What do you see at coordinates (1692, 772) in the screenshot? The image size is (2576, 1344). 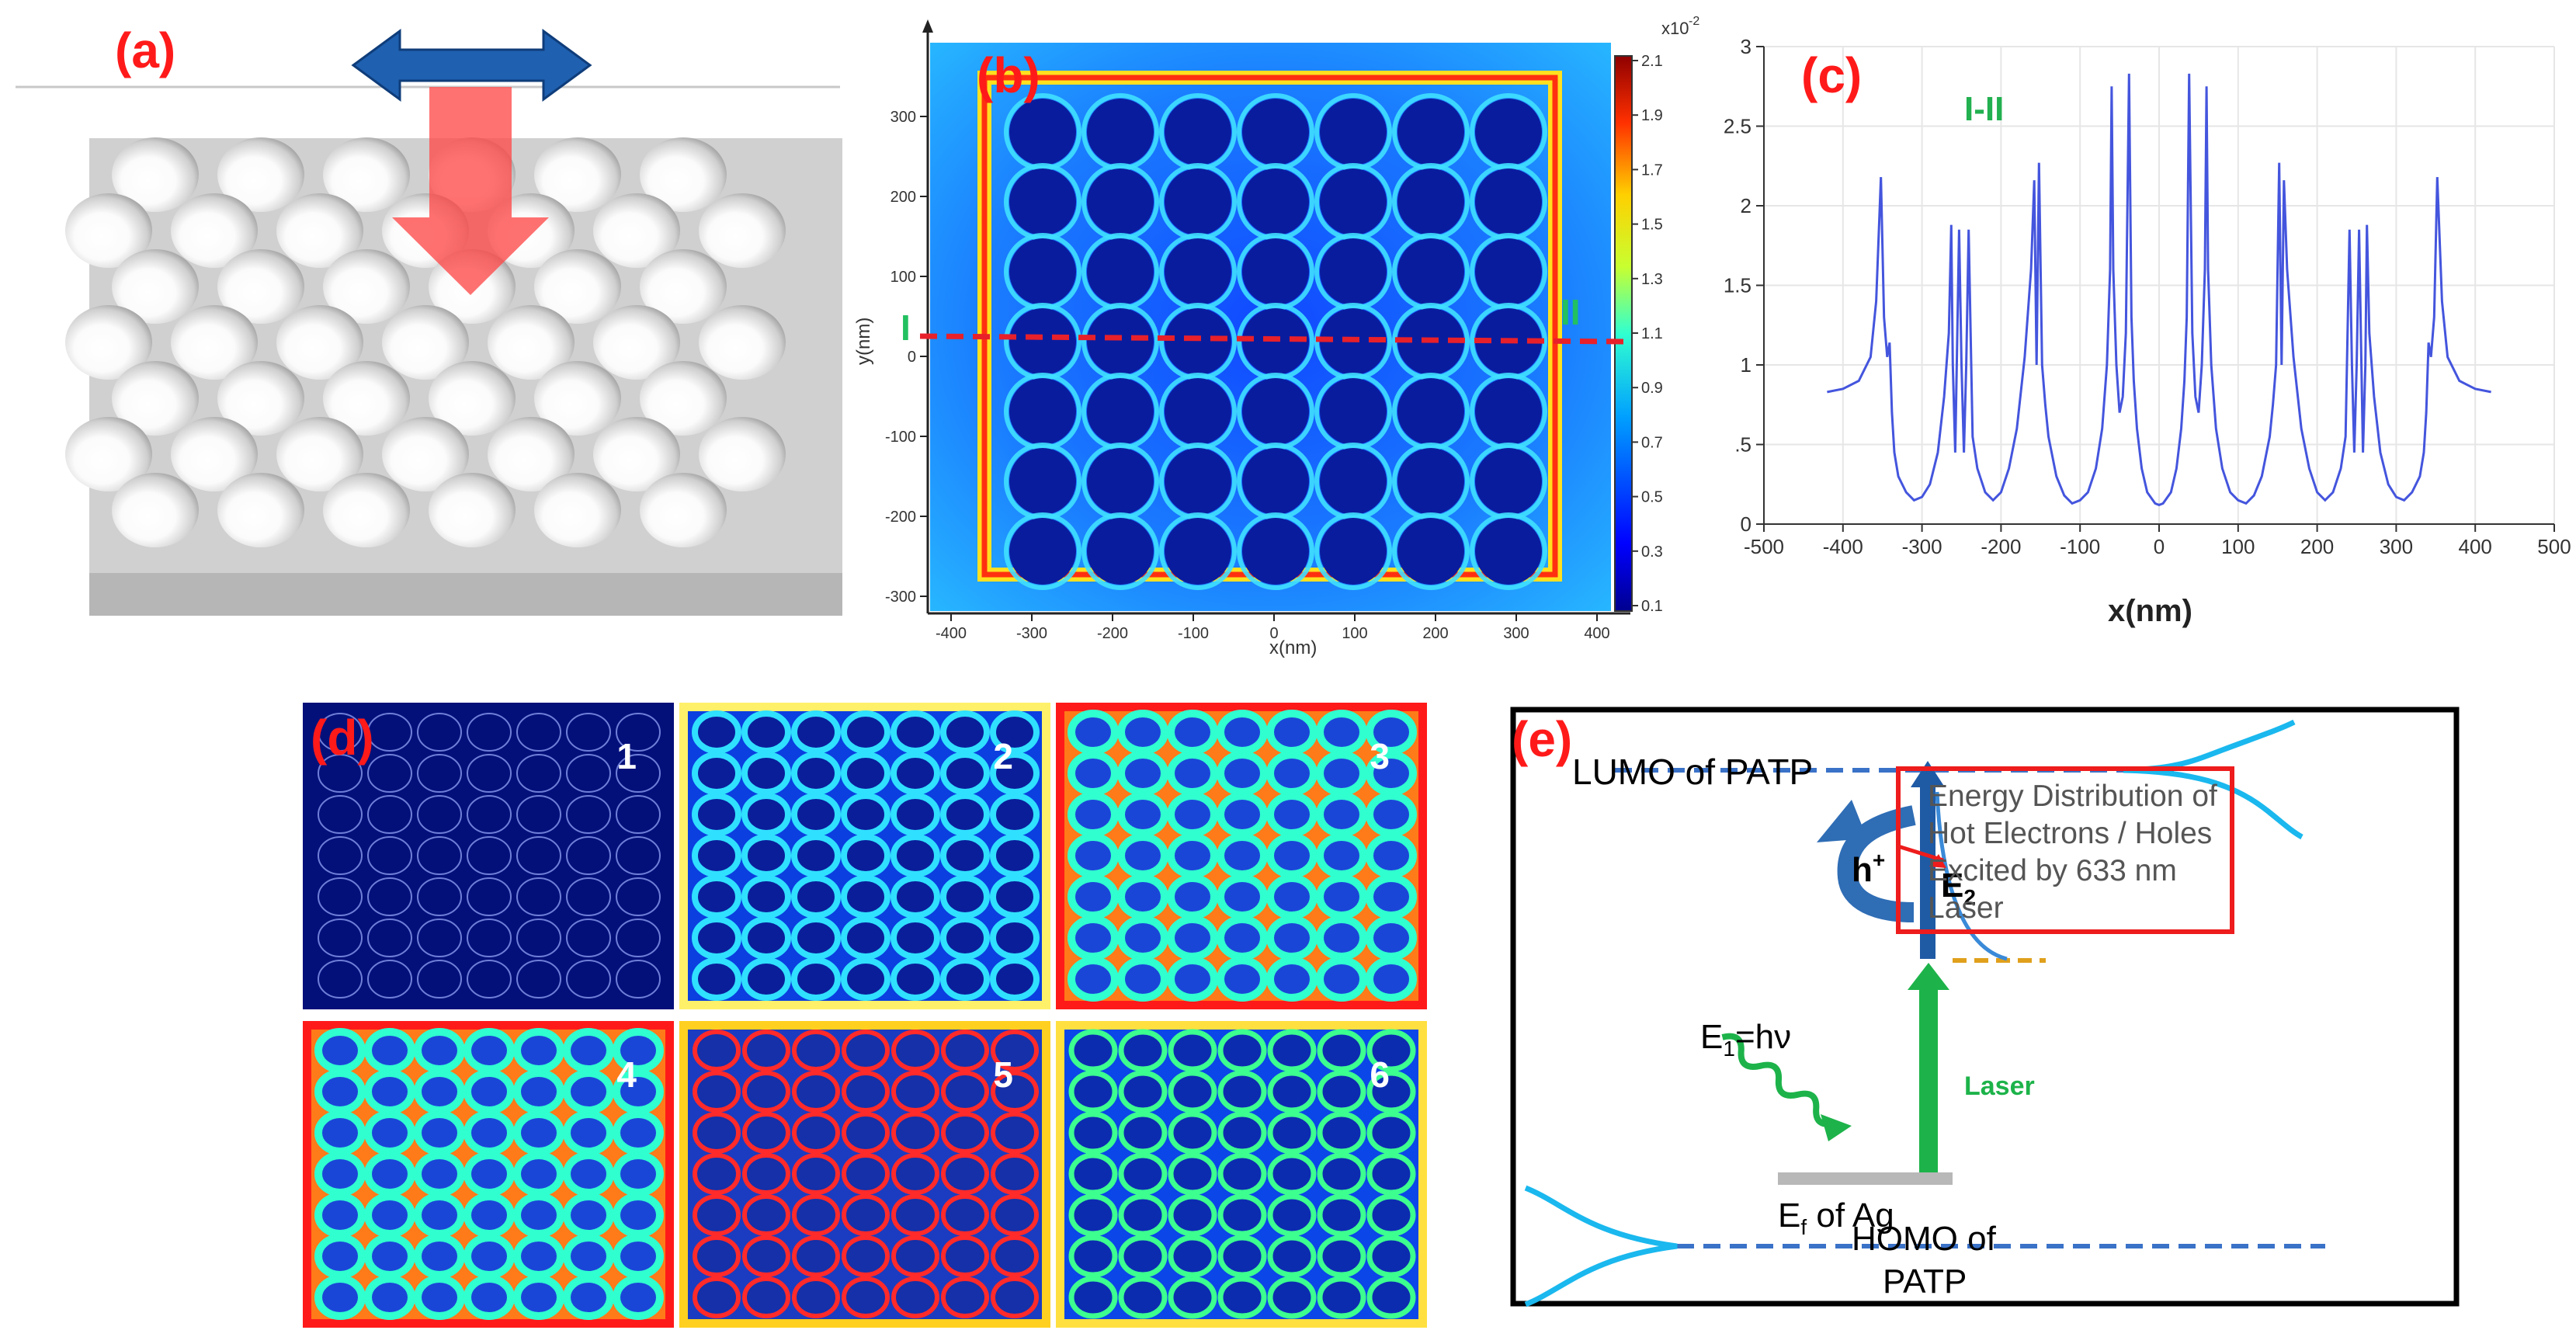 I see `lumo-label: LUMO of PATP` at bounding box center [1692, 772].